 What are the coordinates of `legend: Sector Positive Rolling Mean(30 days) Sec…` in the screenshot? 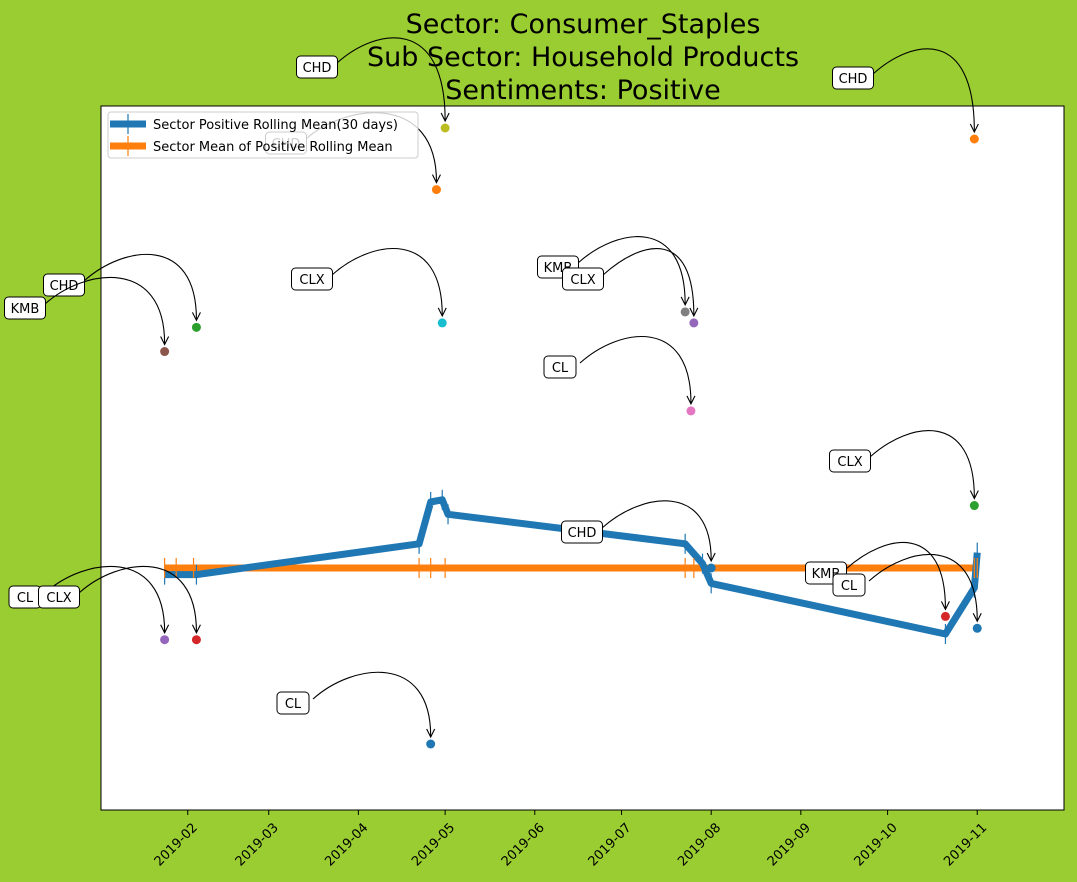 It's located at (263, 135).